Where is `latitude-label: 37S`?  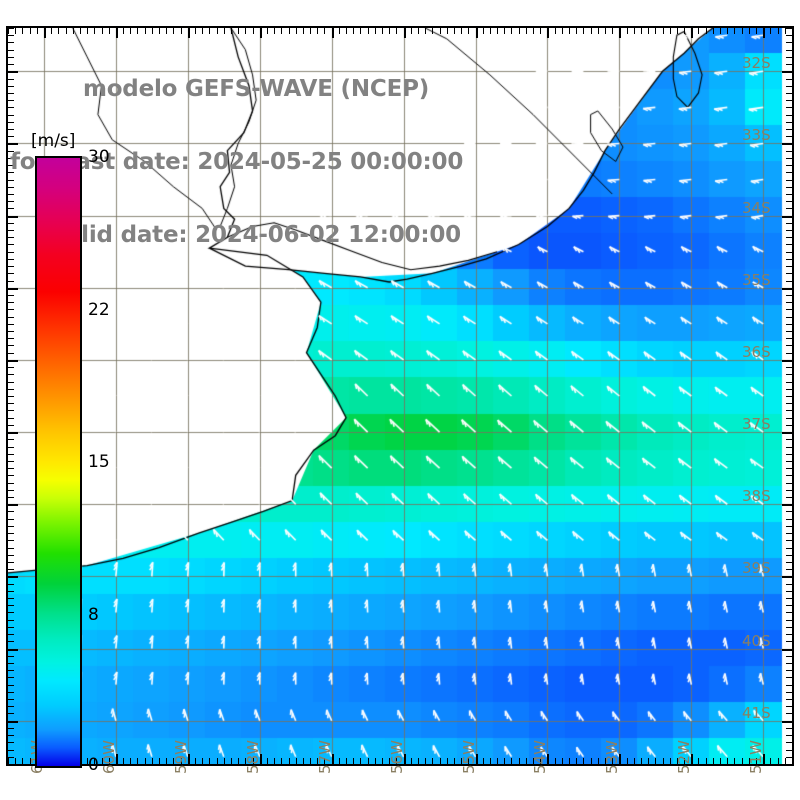 latitude-label: 37S is located at coordinates (756, 424).